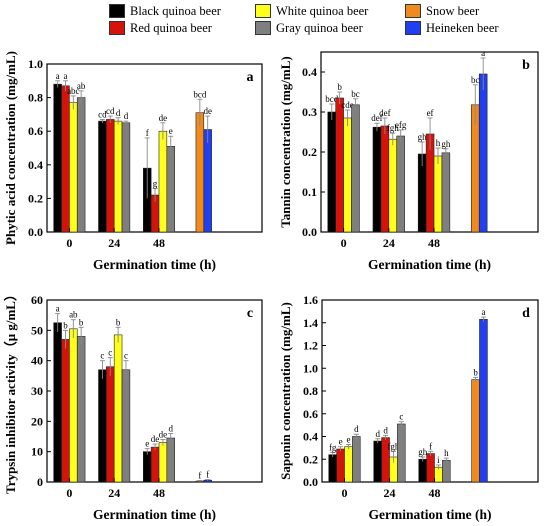  I want to click on x-tick-label: 24, so click(114, 493).